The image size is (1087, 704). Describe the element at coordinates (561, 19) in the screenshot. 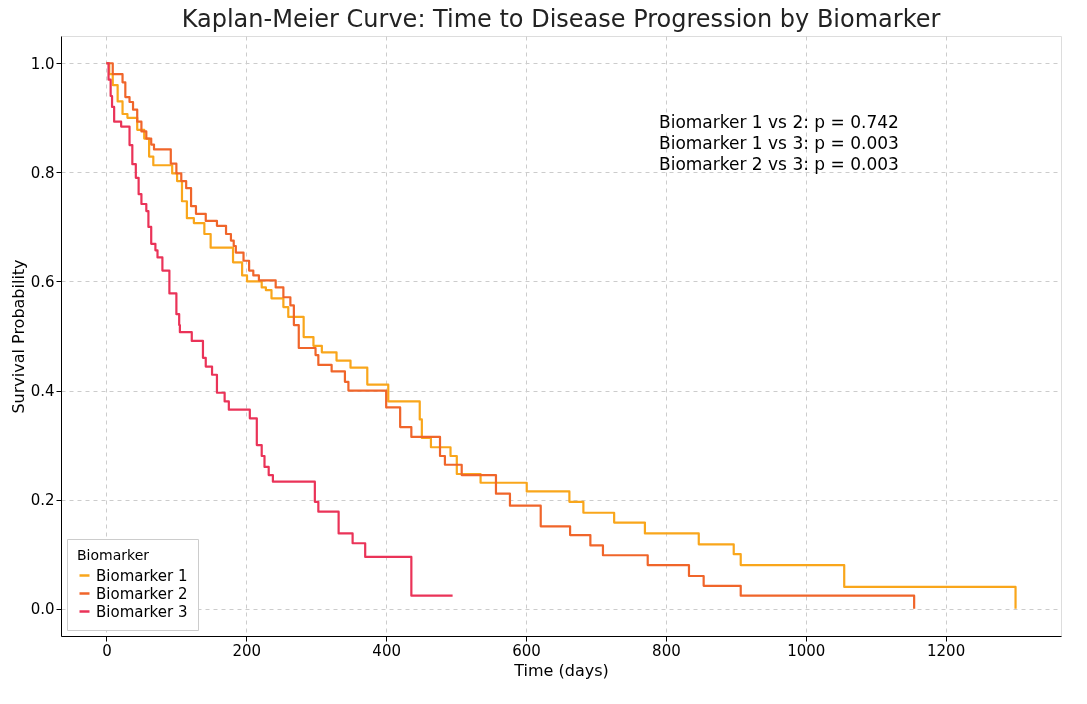

I see `chart-title: Kaplan-Meier Curve: Time to Disease Progression by Biomarker` at that location.